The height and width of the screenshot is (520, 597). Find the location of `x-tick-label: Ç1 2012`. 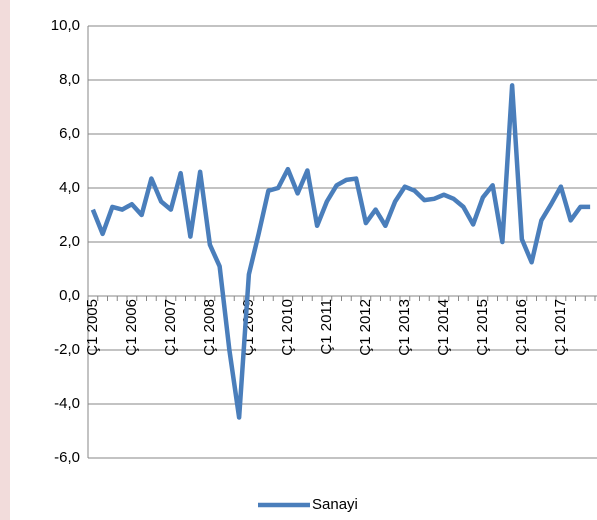

x-tick-label: Ç1 2012 is located at coordinates (365, 327).